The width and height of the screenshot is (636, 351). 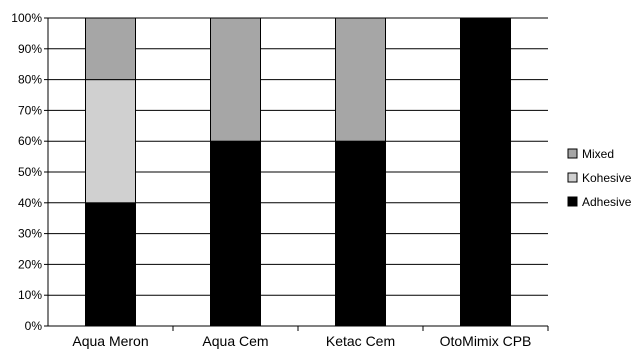 What do you see at coordinates (30, 172) in the screenshot?
I see `y-tick-label: 50%` at bounding box center [30, 172].